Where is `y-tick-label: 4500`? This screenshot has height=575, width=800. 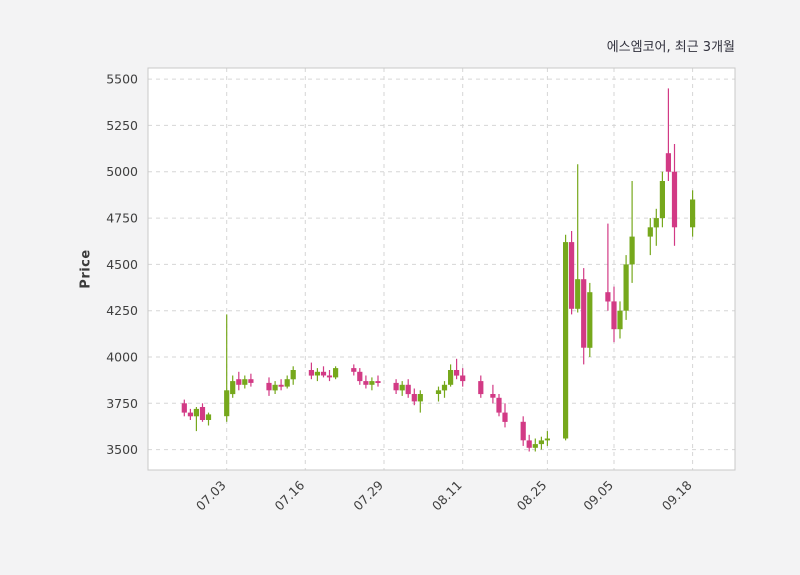
y-tick-label: 4500 is located at coordinates (122, 264).